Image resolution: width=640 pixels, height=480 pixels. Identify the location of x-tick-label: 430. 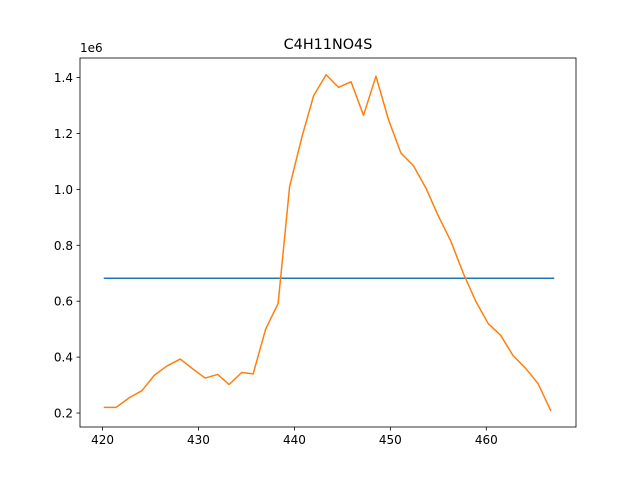
(198, 440).